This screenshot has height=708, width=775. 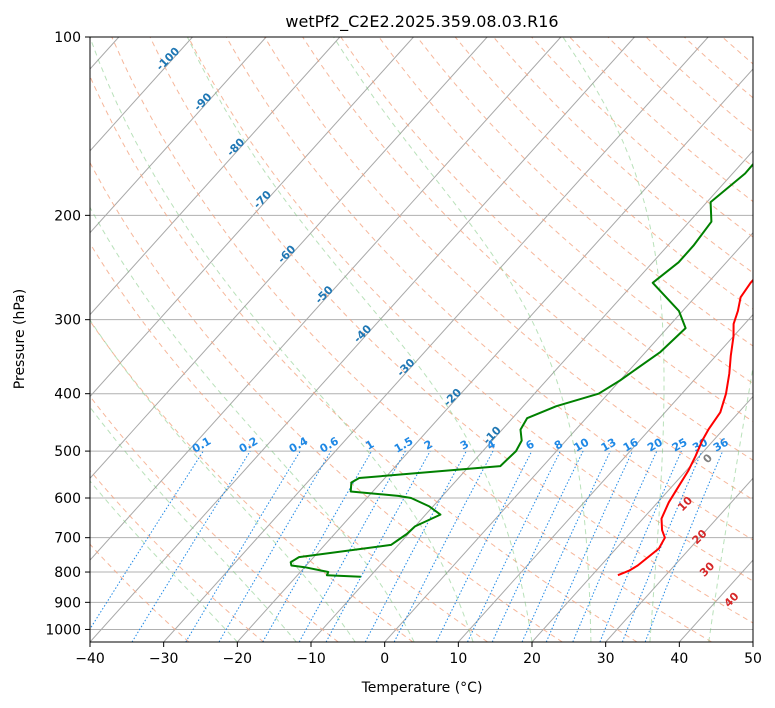 What do you see at coordinates (492, 435) in the screenshot?
I see `isotherm-label: -10` at bounding box center [492, 435].